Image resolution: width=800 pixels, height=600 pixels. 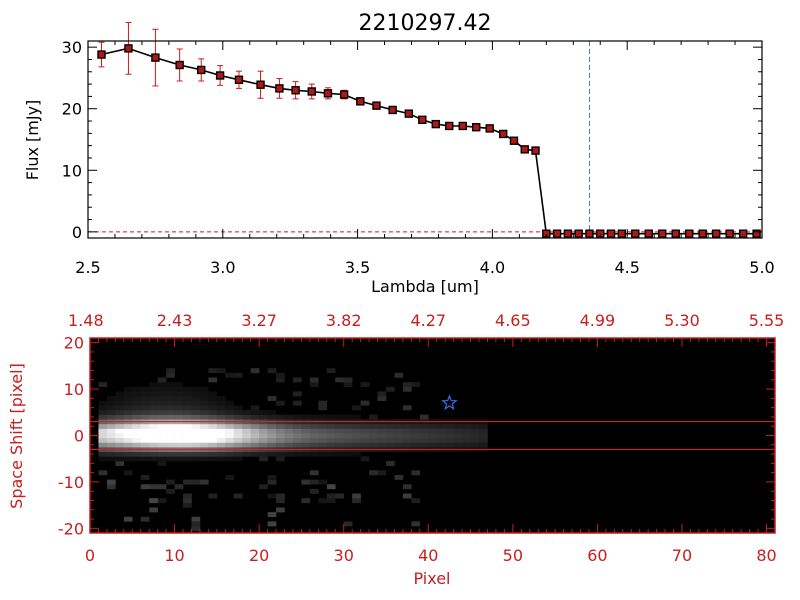 I want to click on x-tick-label: 4.0, so click(x=492, y=267).